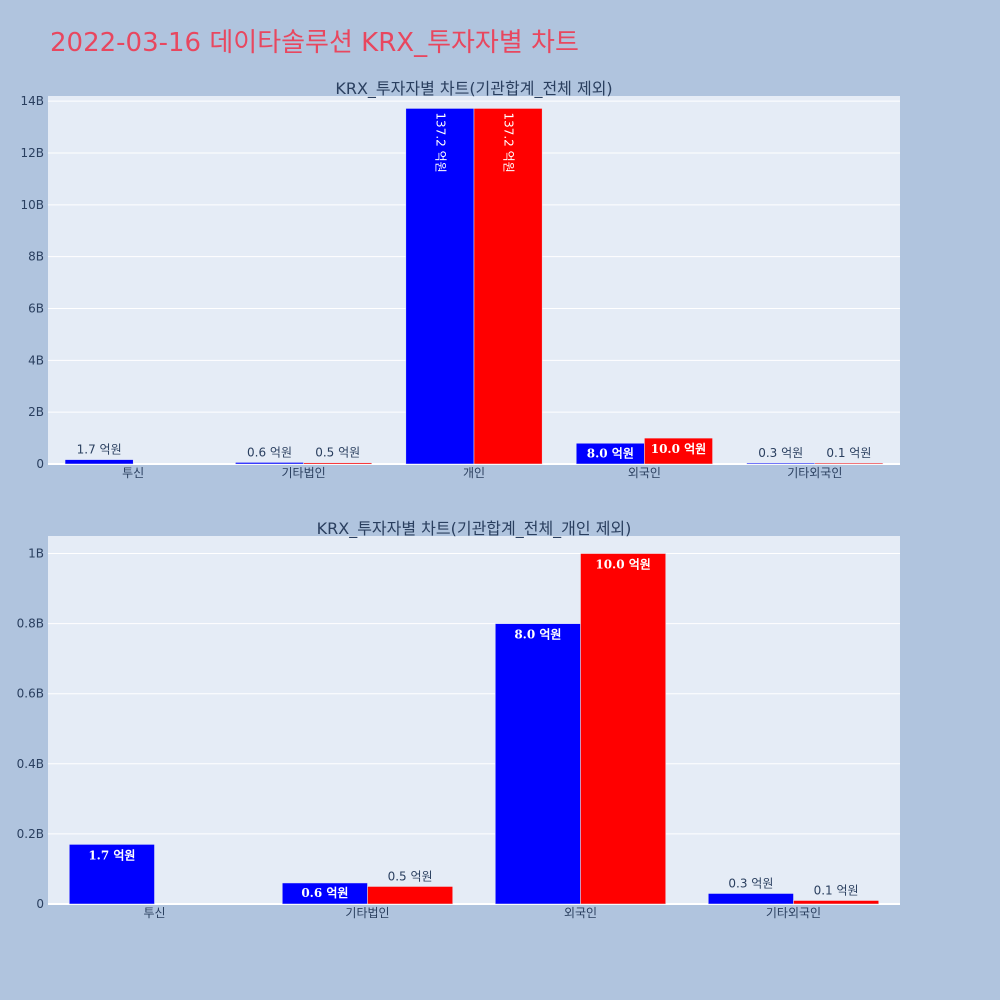  I want to click on y-tick-label: 0.6B, so click(30, 694).